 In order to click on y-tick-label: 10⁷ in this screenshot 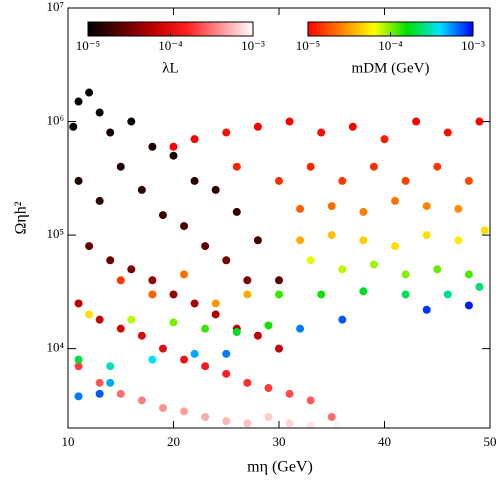, I will do `click(55, 7)`.